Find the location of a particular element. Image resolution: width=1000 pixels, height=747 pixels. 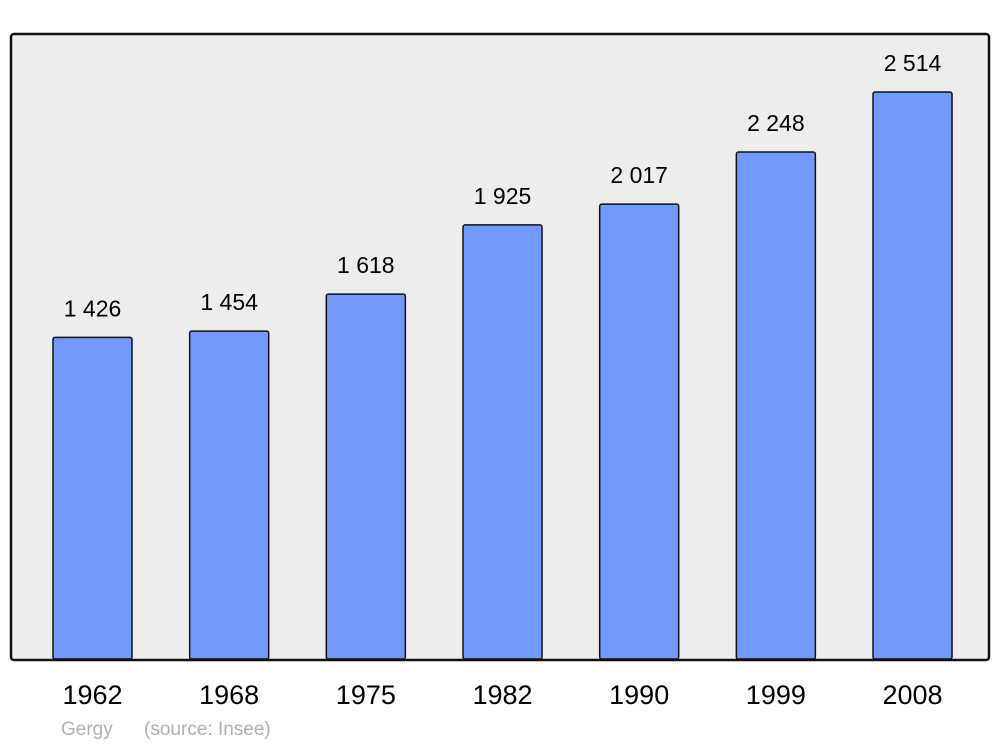

footer-place: Gergy is located at coordinates (87, 729).